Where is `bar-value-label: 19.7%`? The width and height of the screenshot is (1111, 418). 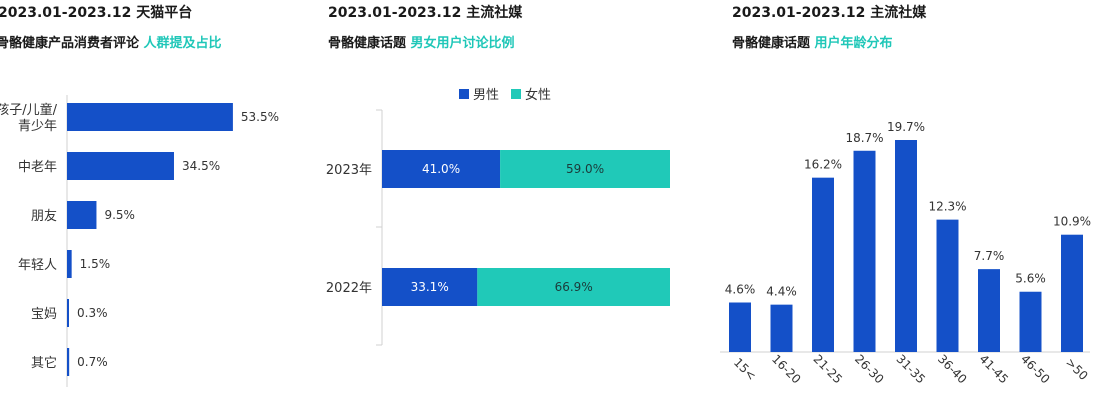
bar-value-label: 19.7% is located at coordinates (906, 127).